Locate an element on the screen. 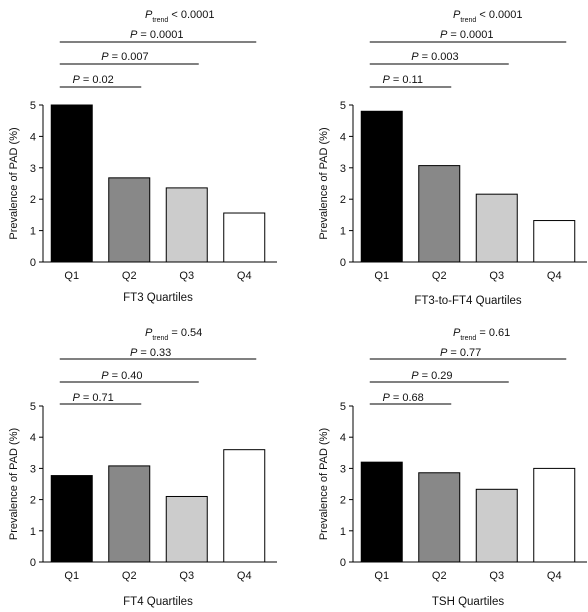 The height and width of the screenshot is (612, 588). x-axis-label: TSH Quartiles is located at coordinates (468, 602).